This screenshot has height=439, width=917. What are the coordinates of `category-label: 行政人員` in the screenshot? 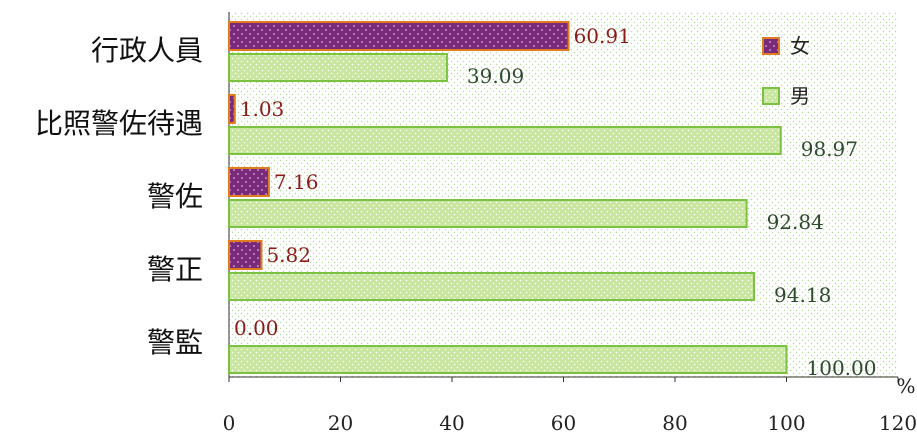 It's located at (147, 50).